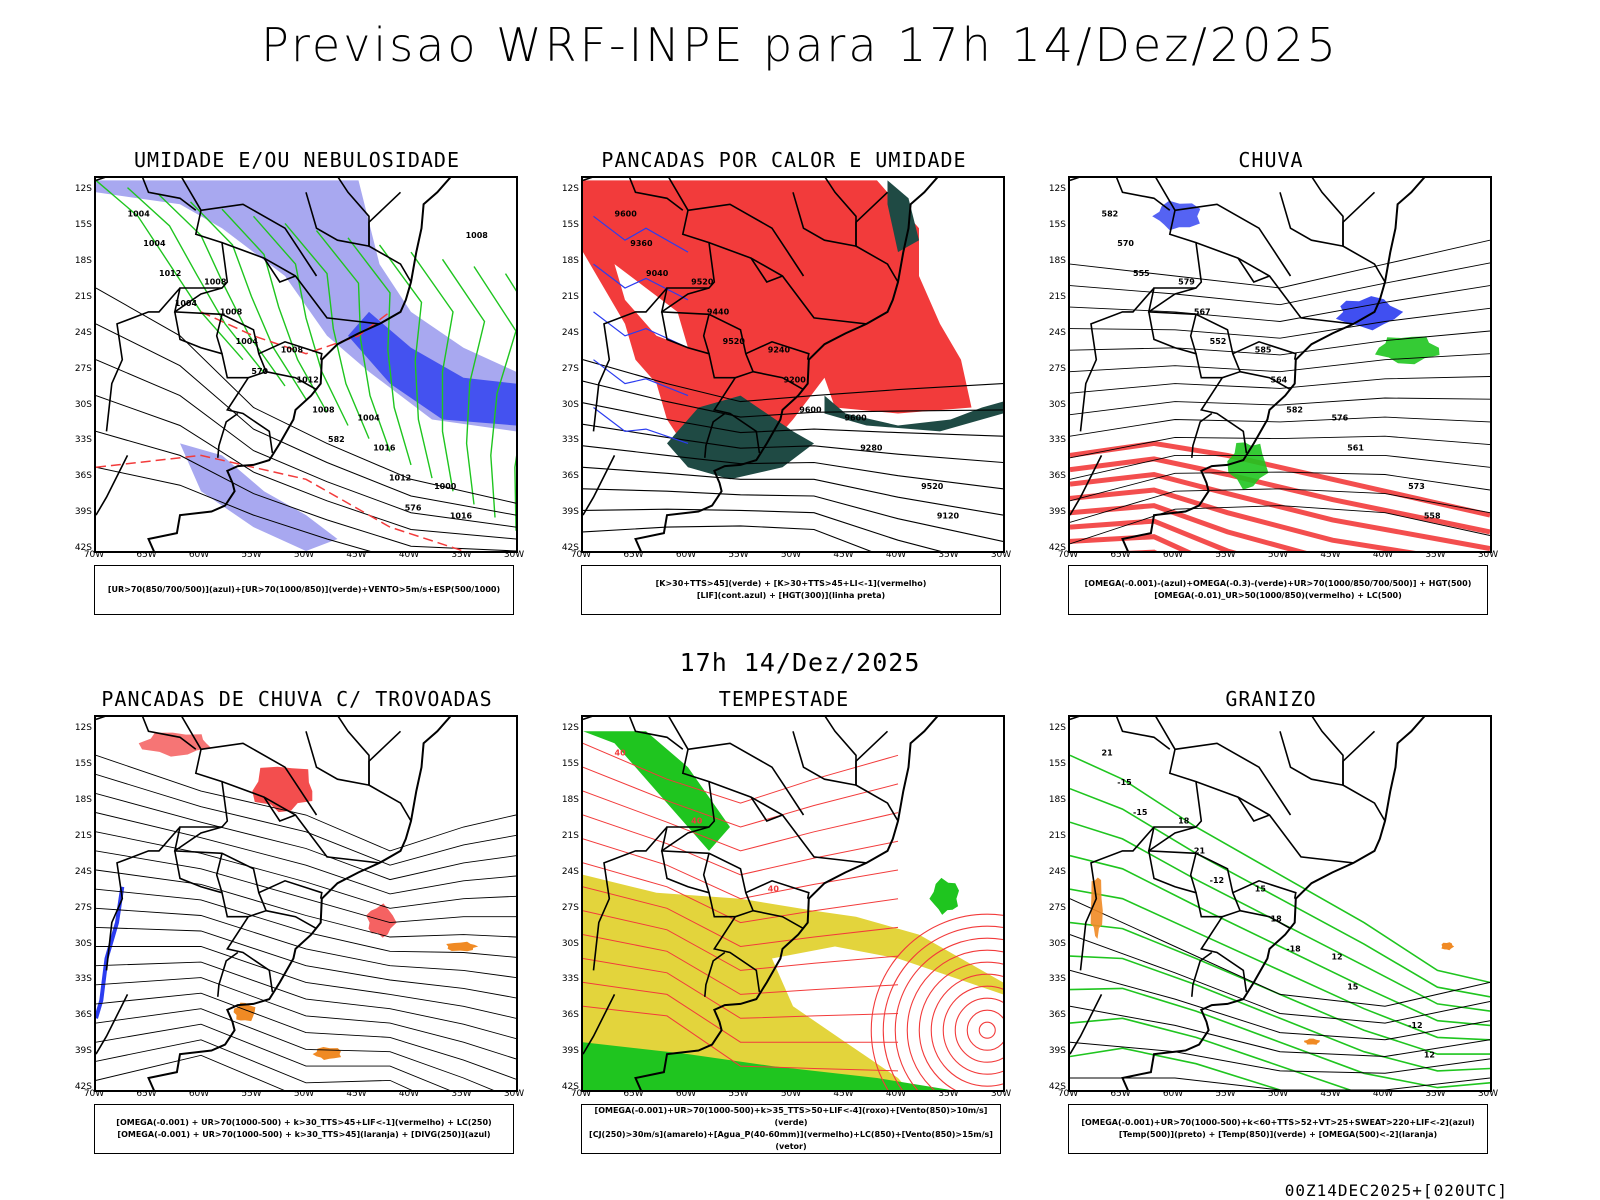 The image size is (1600, 1200). Describe the element at coordinates (1353, 987) in the screenshot. I see `contour-value-label: 15` at that location.